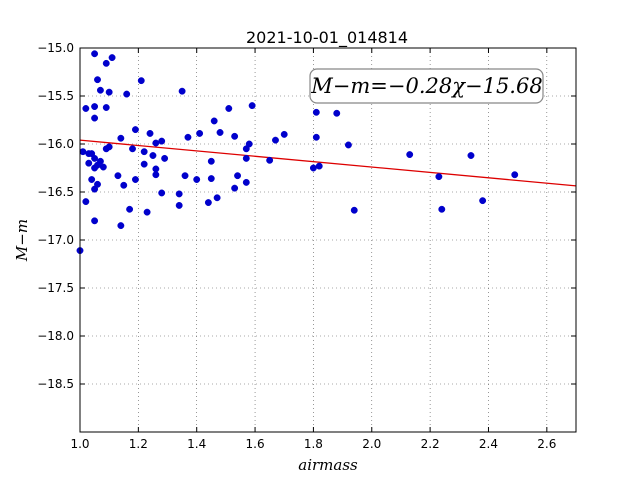 The width and height of the screenshot is (640, 480). Describe the element at coordinates (196, 444) in the screenshot. I see `x-tick-label: 1.4` at that location.